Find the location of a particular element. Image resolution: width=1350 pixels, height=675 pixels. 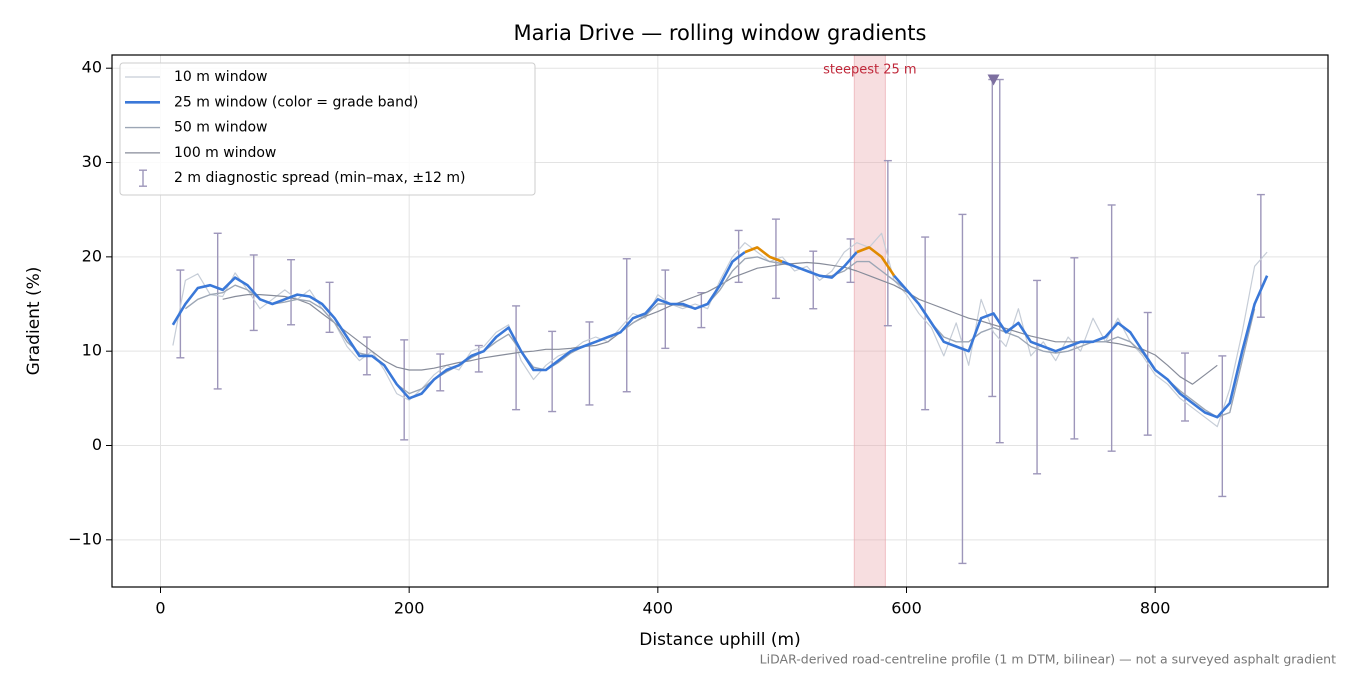

x-tick-label: 200 is located at coordinates (409, 608).